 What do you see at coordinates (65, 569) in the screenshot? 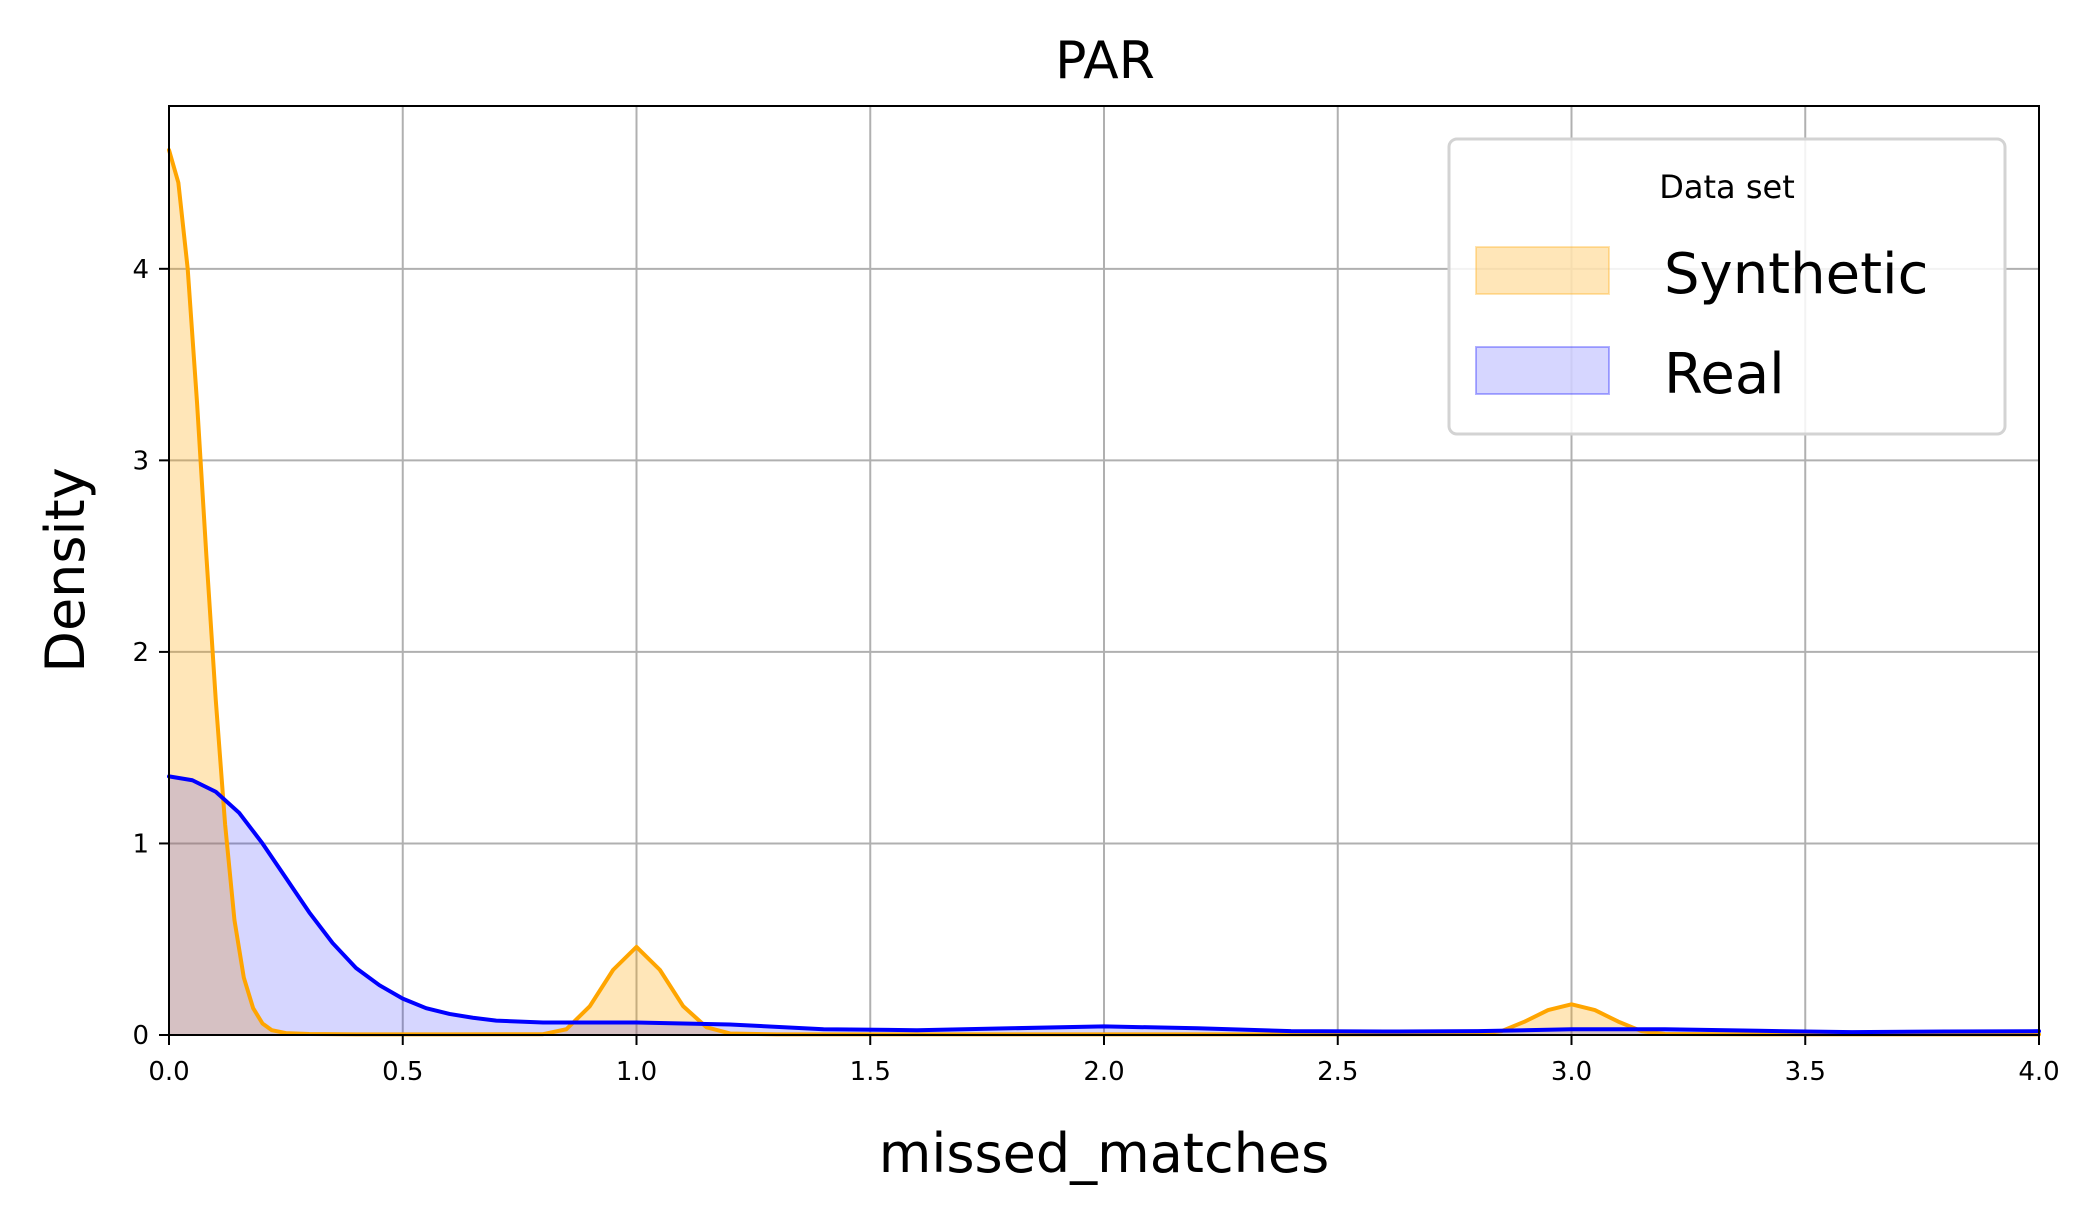
I see `y-axis-title: Density` at bounding box center [65, 569].